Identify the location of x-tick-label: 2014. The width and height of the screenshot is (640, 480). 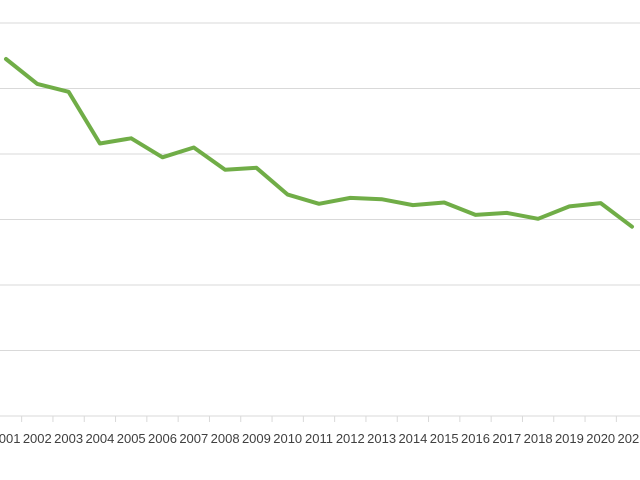
(412, 438).